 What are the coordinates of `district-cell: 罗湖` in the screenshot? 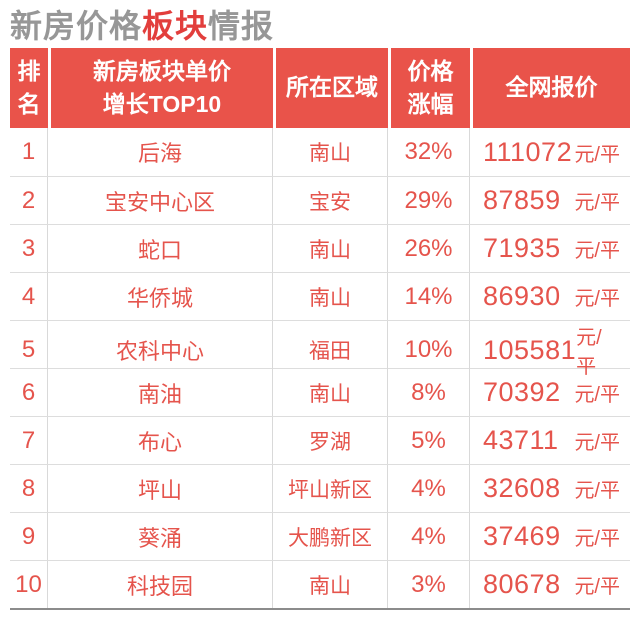 It's located at (330, 440).